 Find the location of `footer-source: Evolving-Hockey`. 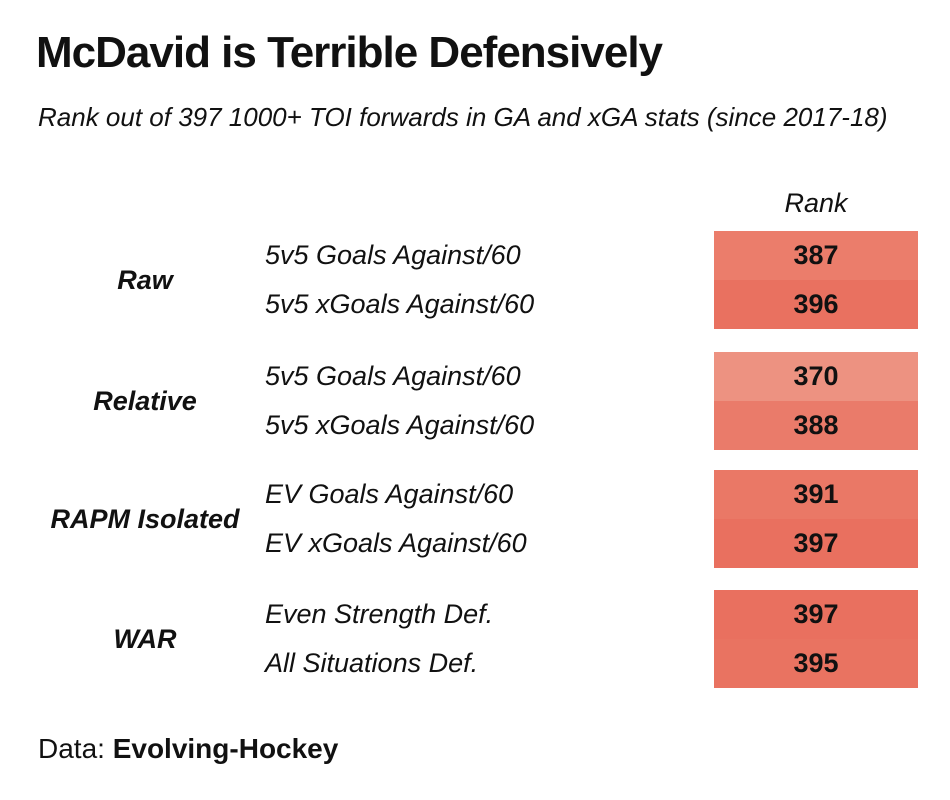

footer-source: Evolving-Hockey is located at coordinates (225, 748).